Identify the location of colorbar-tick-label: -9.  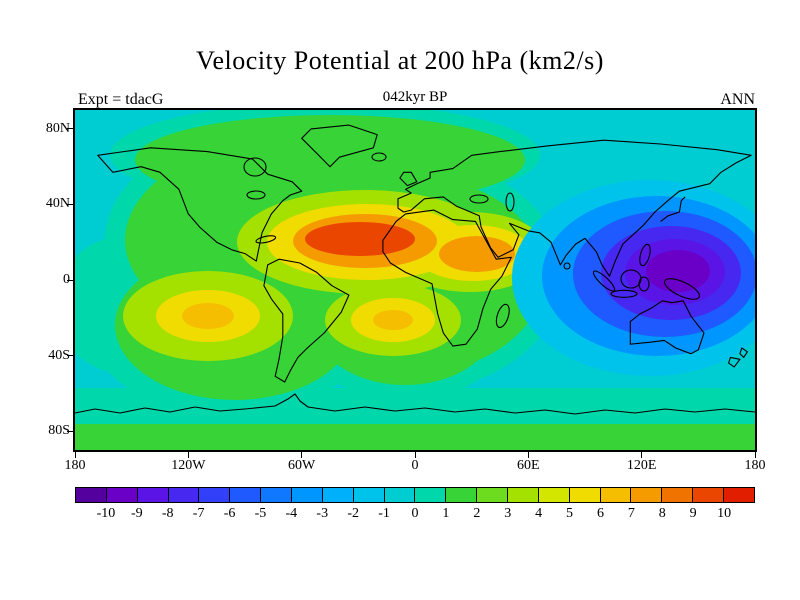
(136, 513).